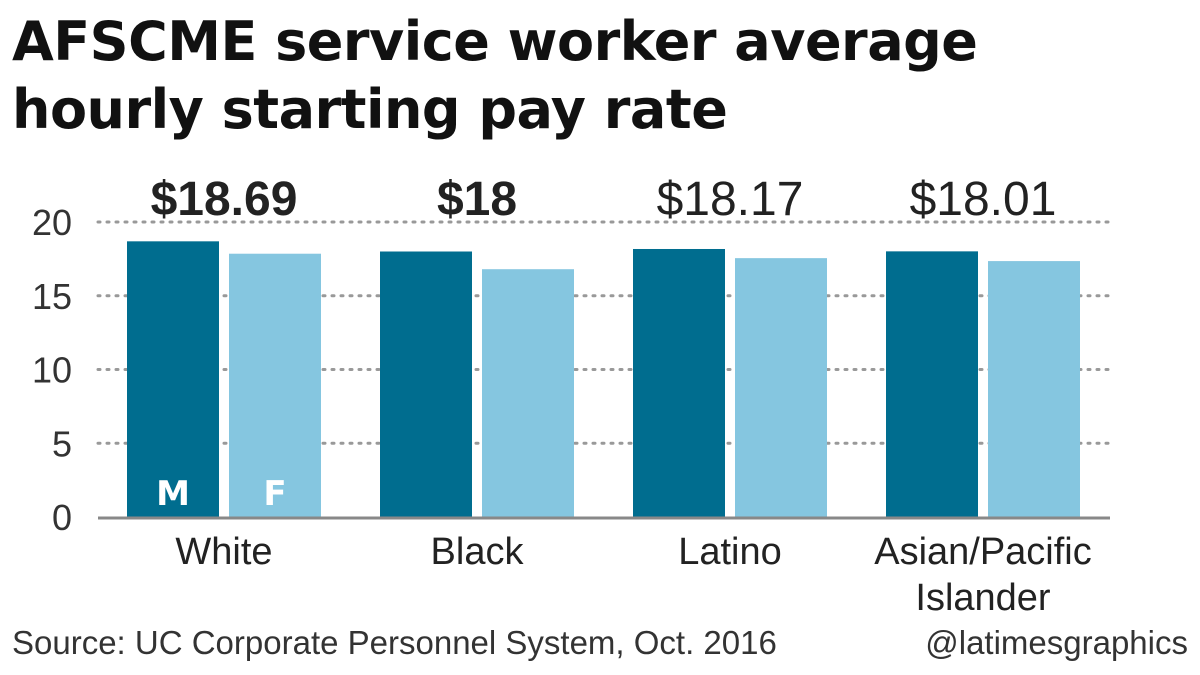 The image size is (1200, 675). What do you see at coordinates (62, 517) in the screenshot?
I see `y-tick-label: 0` at bounding box center [62, 517].